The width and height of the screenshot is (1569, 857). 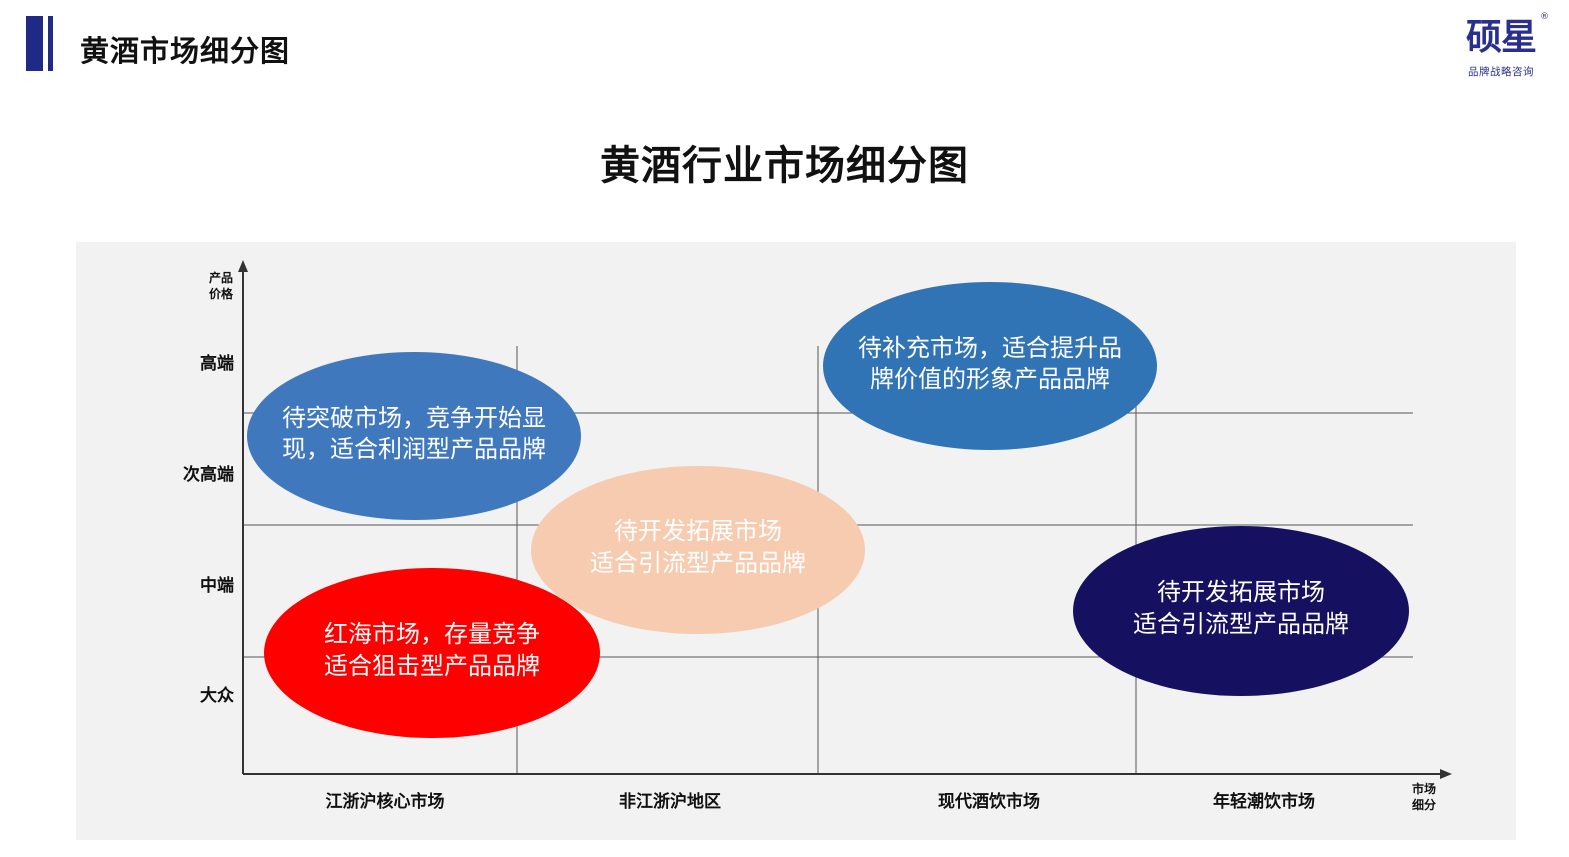 What do you see at coordinates (243, 266) in the screenshot?
I see `y-axis-arrow-icon` at bounding box center [243, 266].